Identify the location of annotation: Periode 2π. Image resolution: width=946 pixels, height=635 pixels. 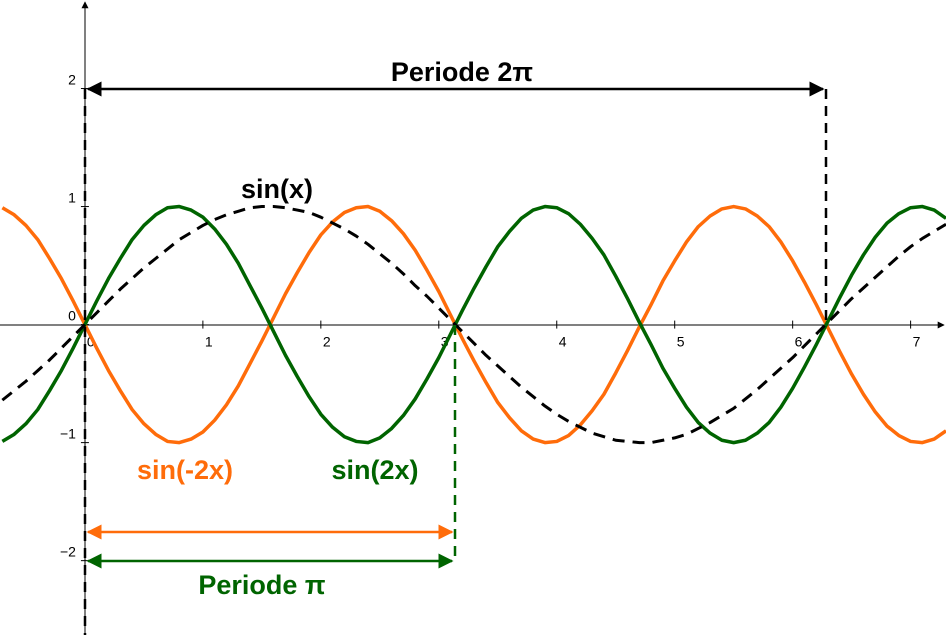
(462, 72).